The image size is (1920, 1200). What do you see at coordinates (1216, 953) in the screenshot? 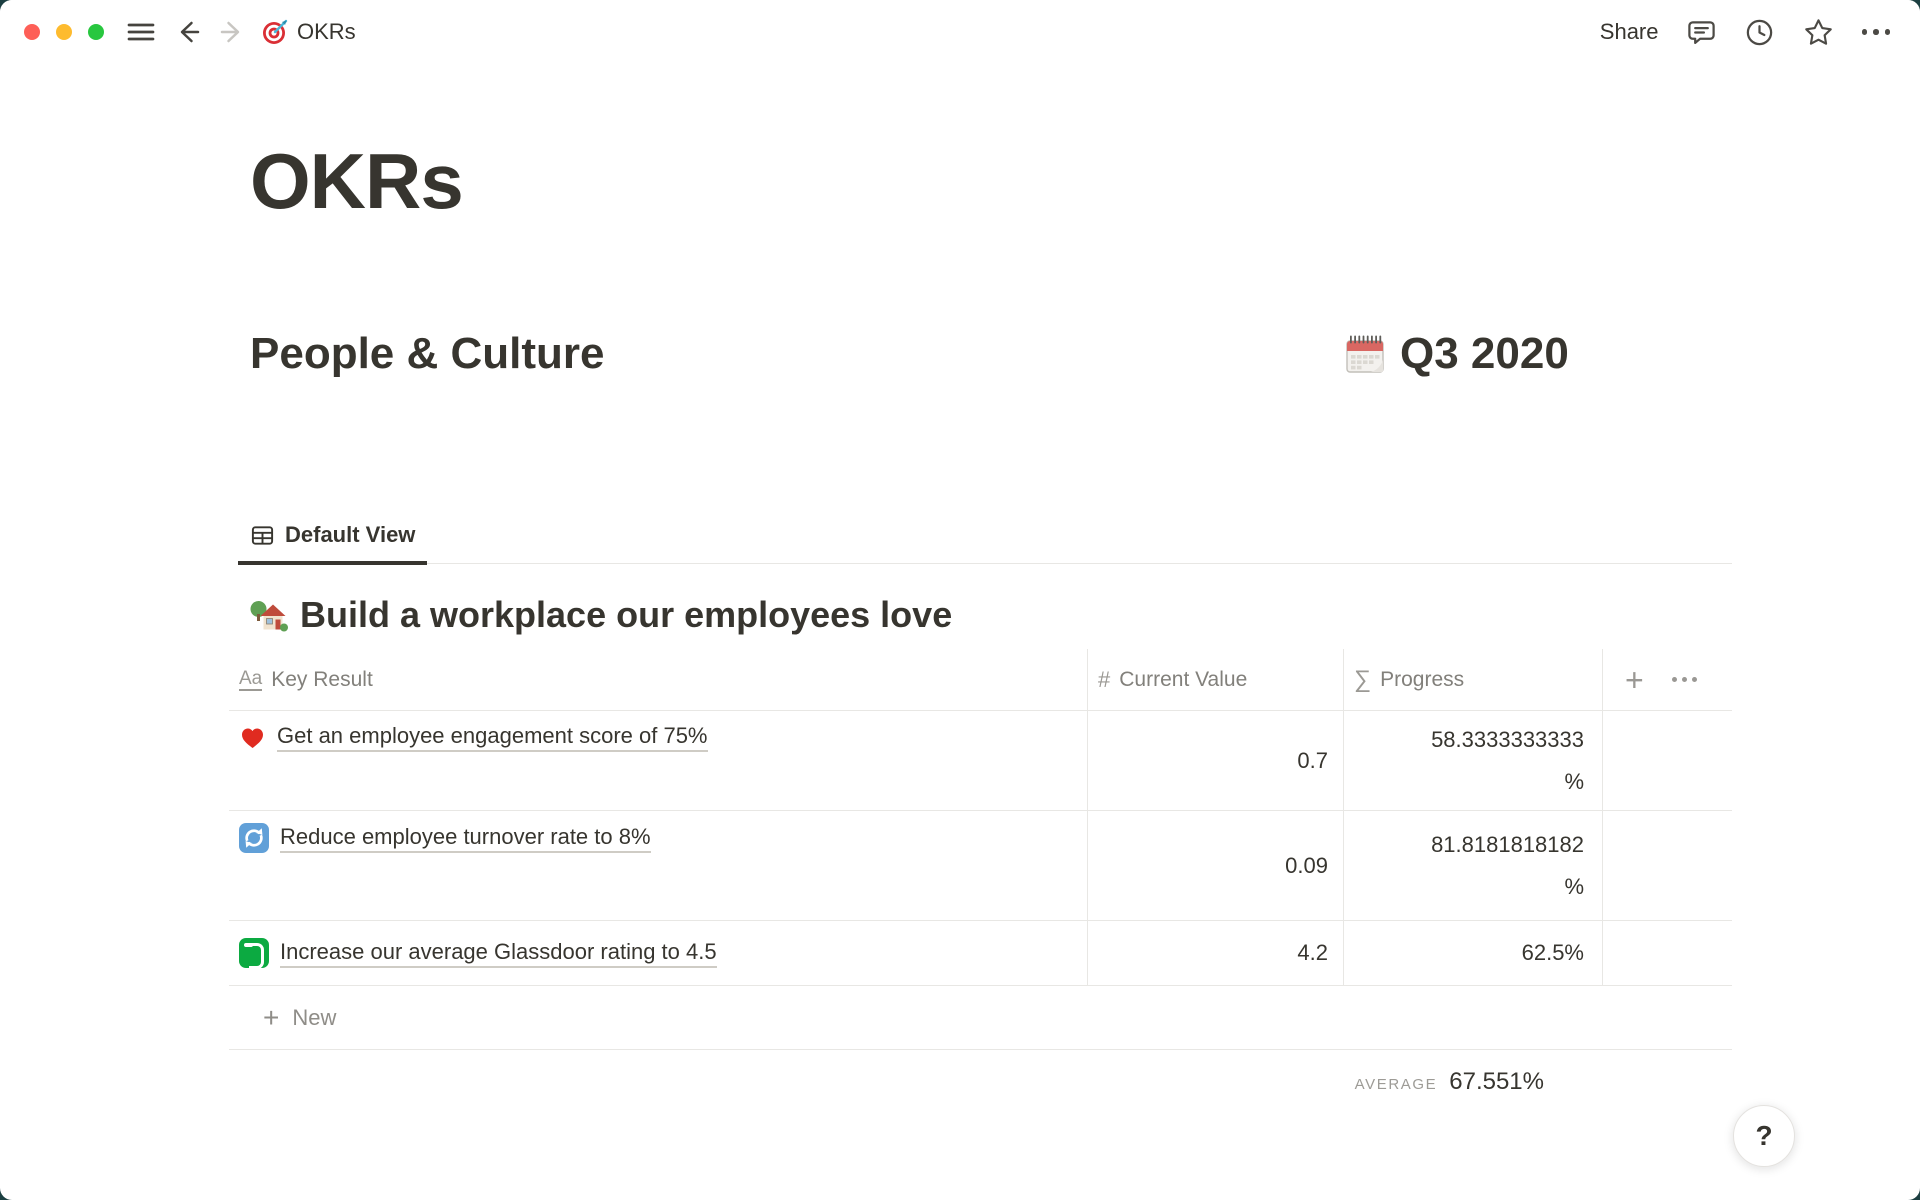
I see `current-value-cell: 4.2` at bounding box center [1216, 953].